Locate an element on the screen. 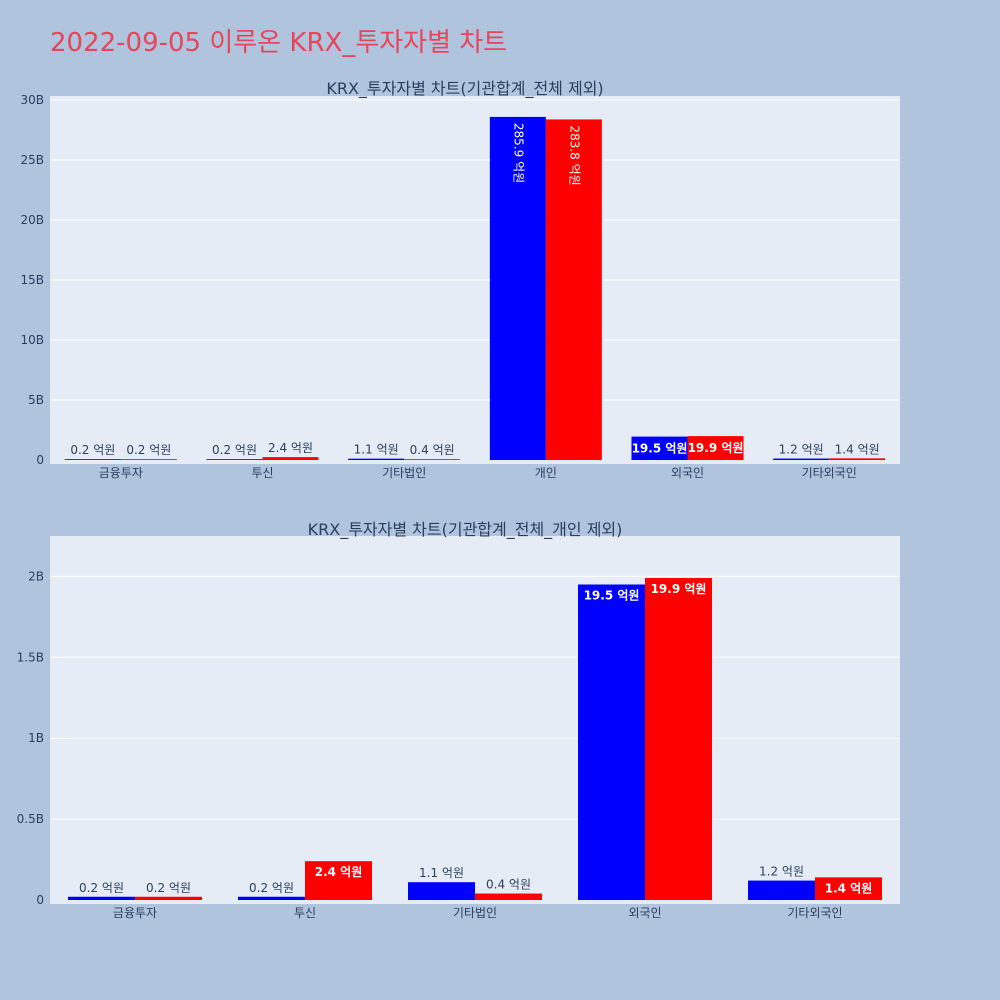  x-tick-label: 개인 is located at coordinates (546, 473).